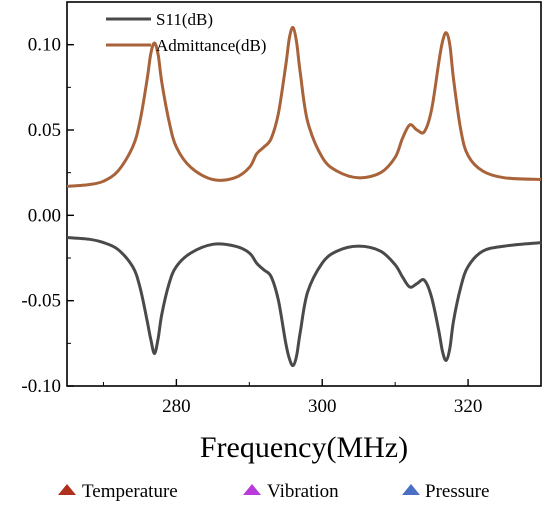 The width and height of the screenshot is (550, 508). I want to click on y-tick-label: -0.05, so click(41, 301).